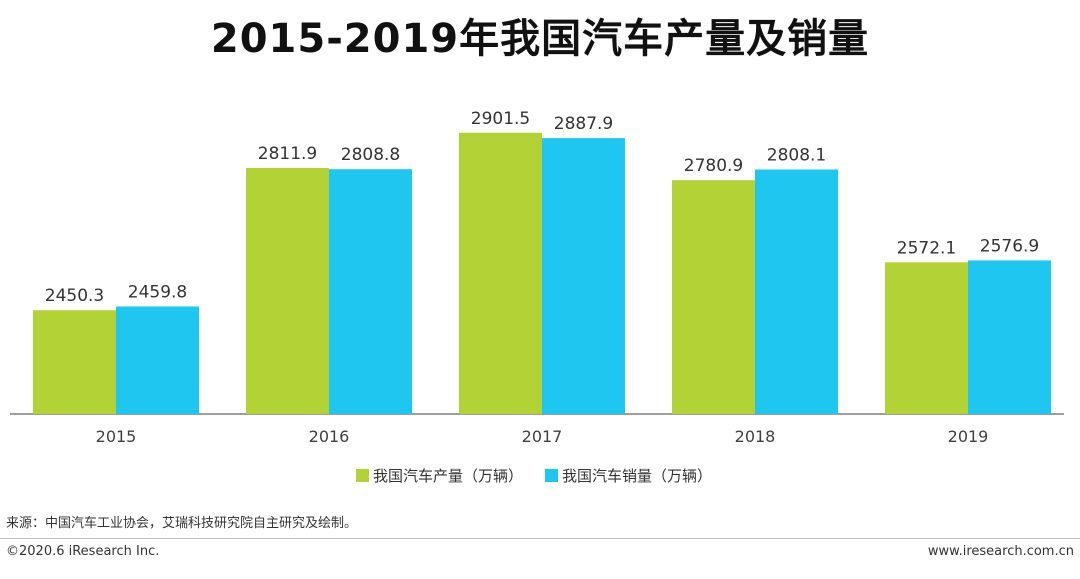 This screenshot has height=579, width=1080. What do you see at coordinates (926, 338) in the screenshot?
I see `bar-production-2019` at bounding box center [926, 338].